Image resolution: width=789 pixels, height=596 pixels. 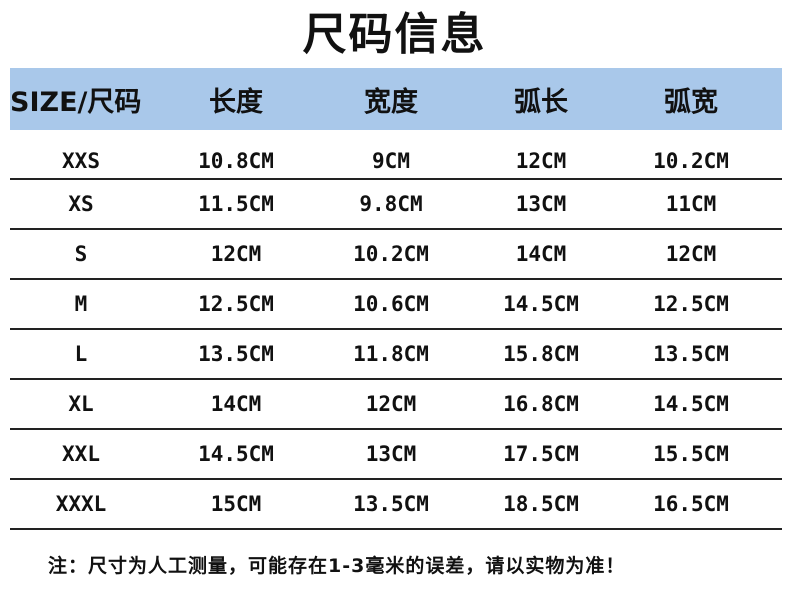 I want to click on cell-size: XS, so click(x=81, y=204).